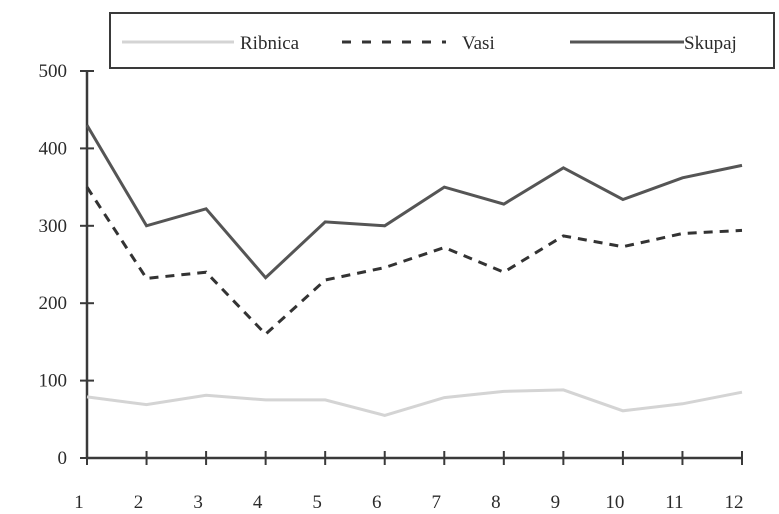  What do you see at coordinates (414, 402) in the screenshot?
I see `series-line-ribnica` at bounding box center [414, 402].